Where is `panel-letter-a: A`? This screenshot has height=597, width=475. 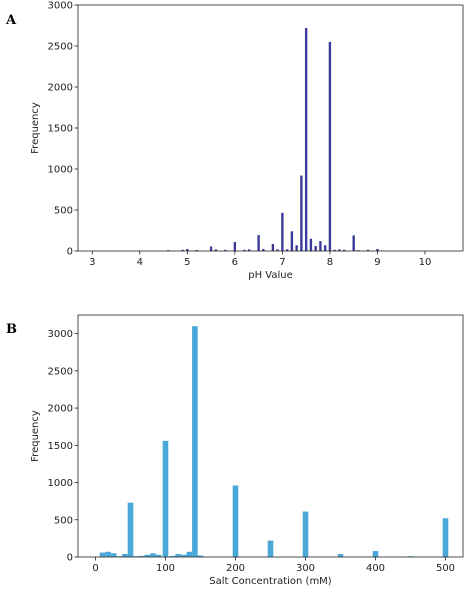 panel-letter-a: A is located at coordinates (11, 20).